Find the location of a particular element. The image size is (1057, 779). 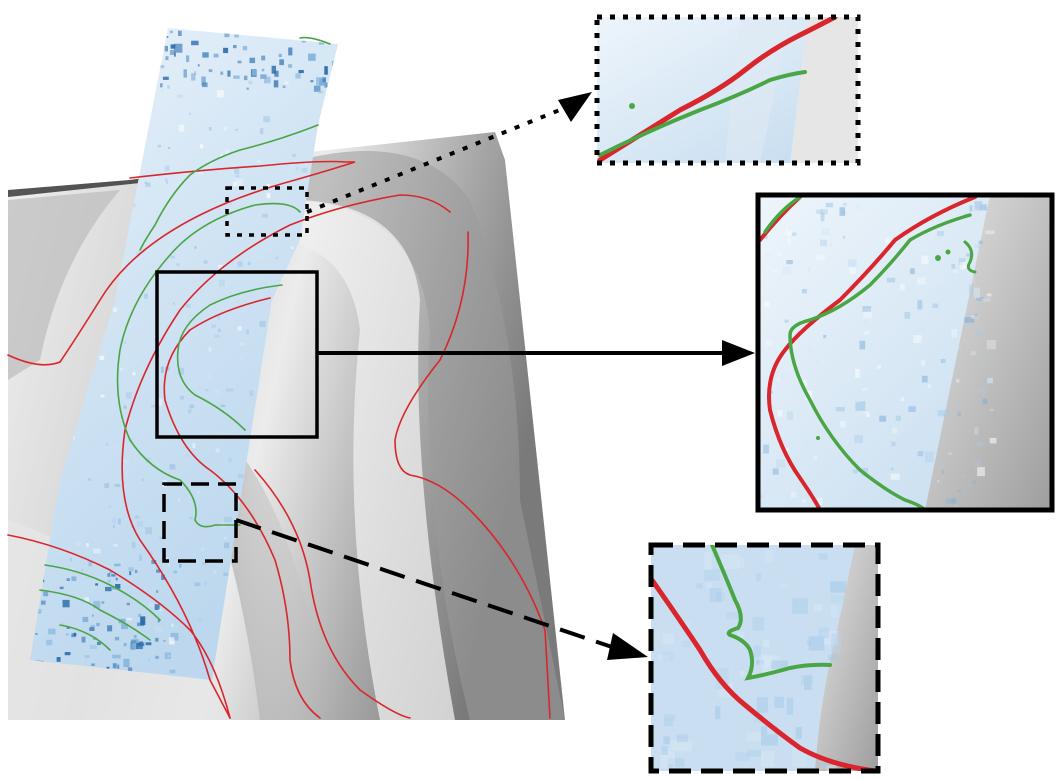

inset-top-gray-strip is located at coordinates (824, 90).